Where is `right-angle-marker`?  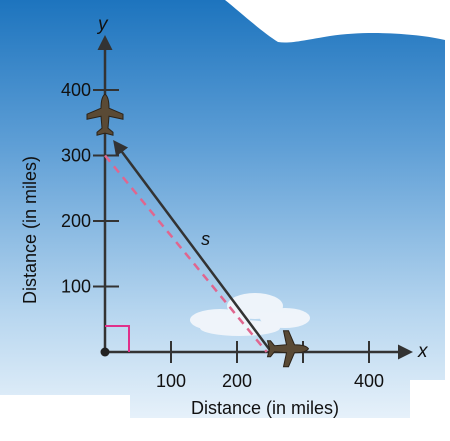
right-angle-marker is located at coordinates (117, 338).